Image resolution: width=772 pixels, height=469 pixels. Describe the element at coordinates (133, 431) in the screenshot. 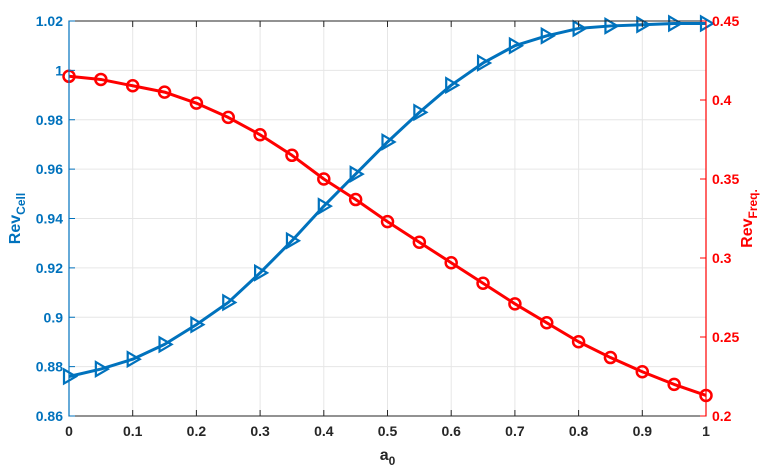

I see `x-tick-label: 0.1` at that location.